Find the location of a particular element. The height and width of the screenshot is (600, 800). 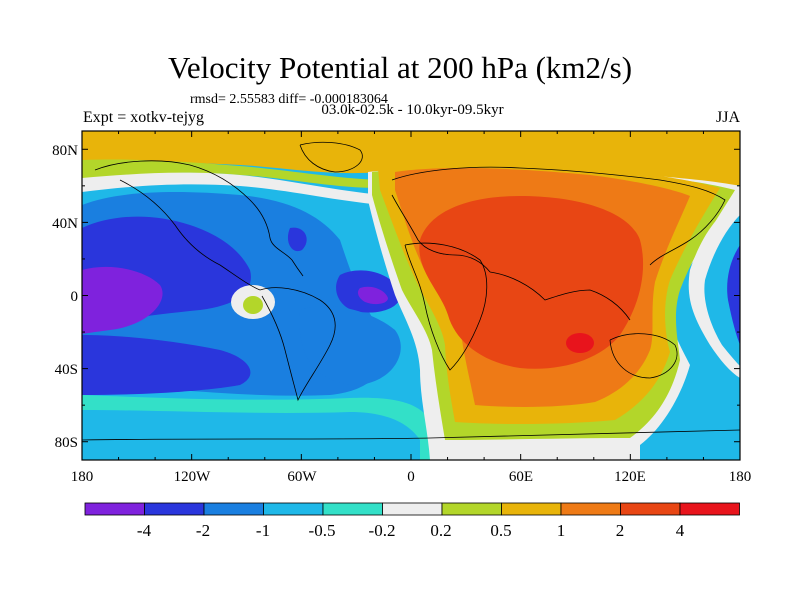

colorbar-label: 4 is located at coordinates (680, 530).